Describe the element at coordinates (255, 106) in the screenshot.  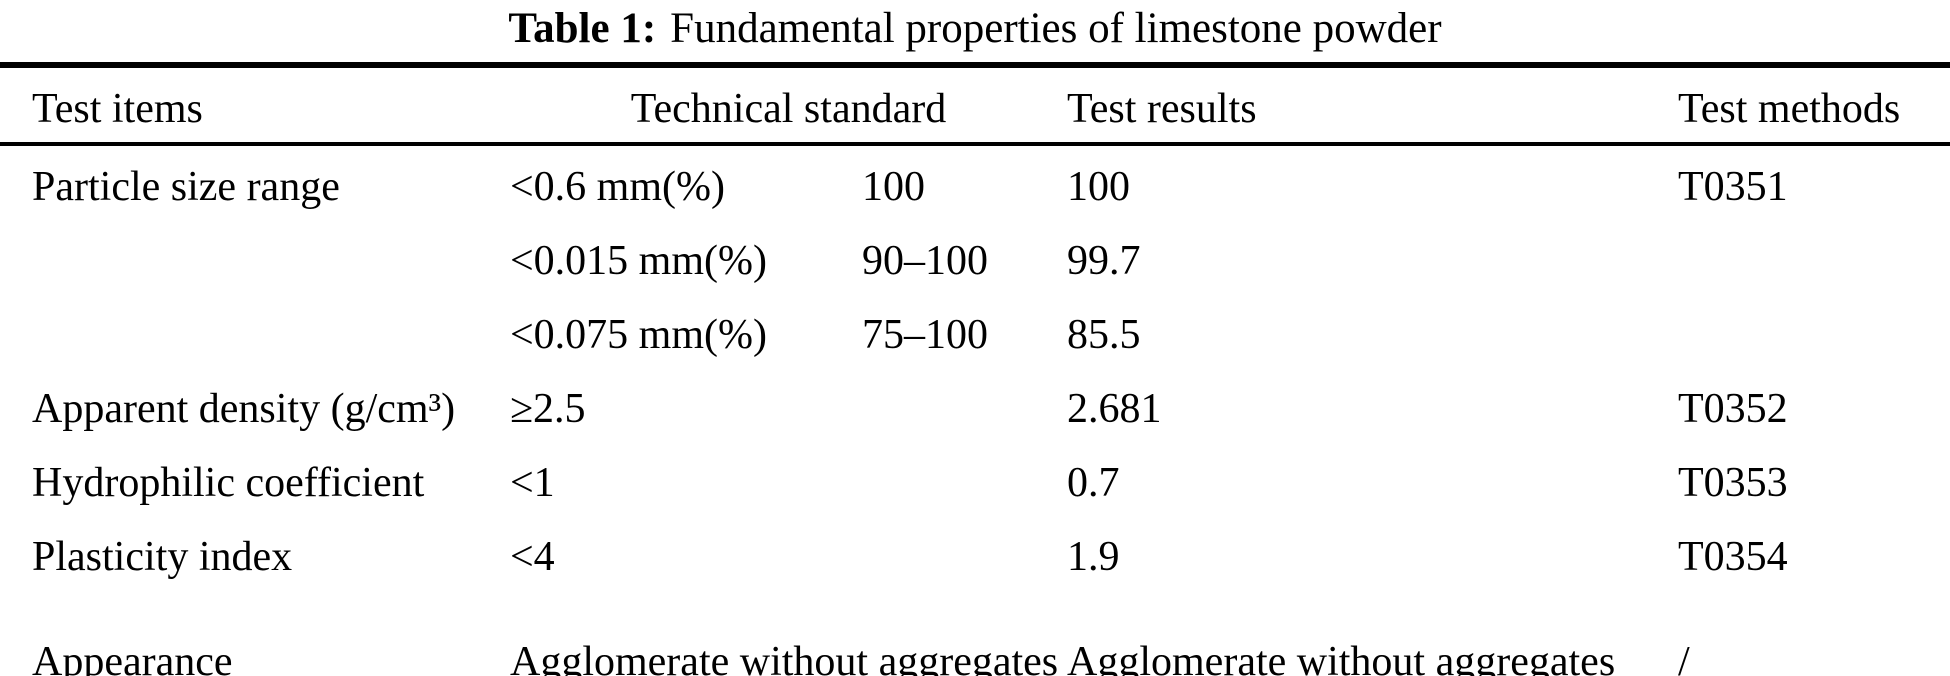
I see `col-header-test-items: Test items` at that location.